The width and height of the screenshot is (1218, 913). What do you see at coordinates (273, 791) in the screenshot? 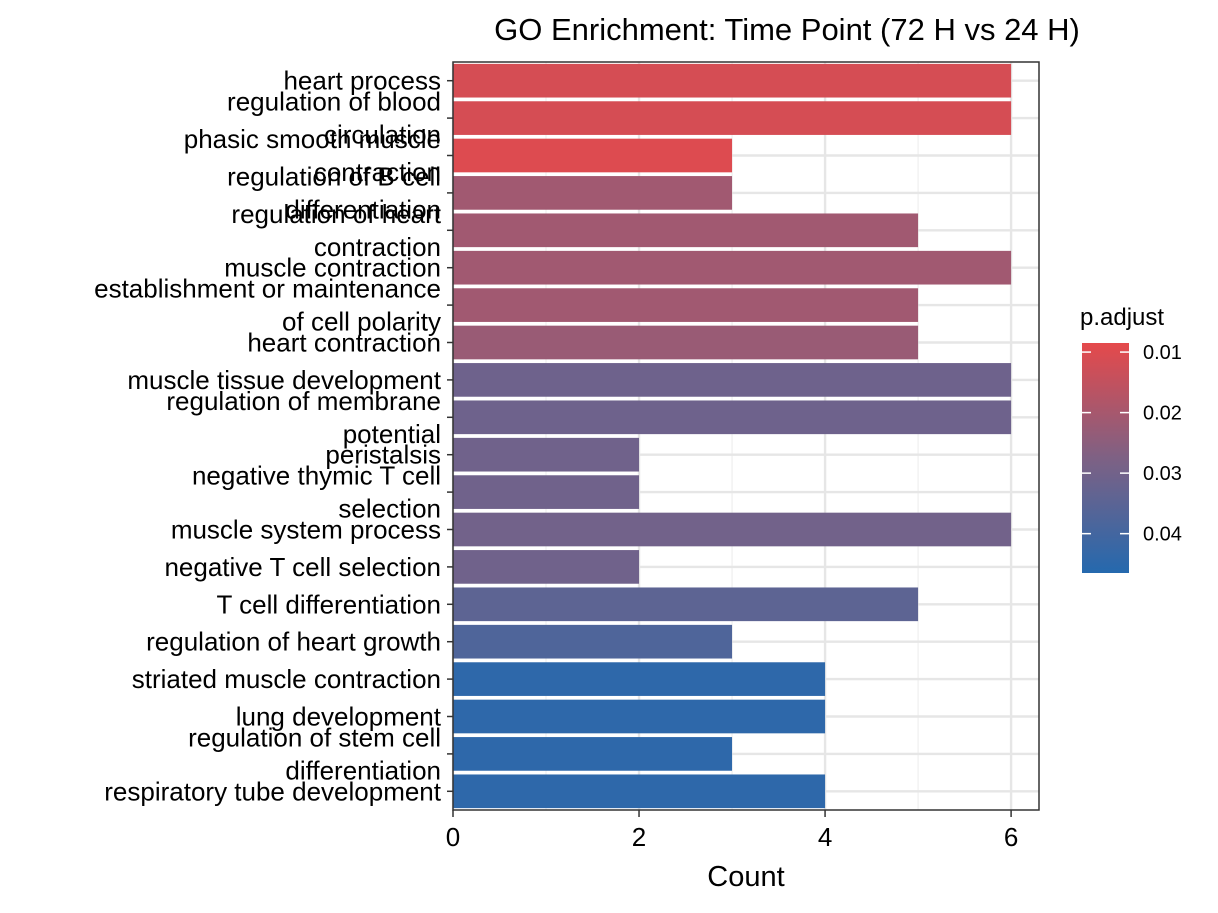
I see `y-tick-label: respiratory tube development` at bounding box center [273, 791].